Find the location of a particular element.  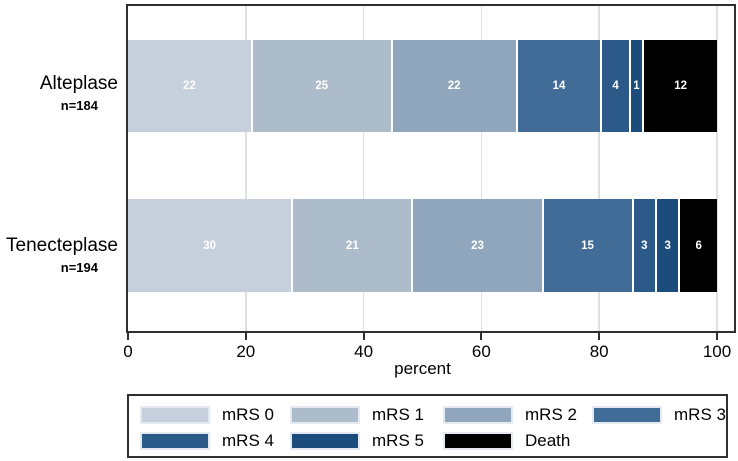

segment-tenecteplase-mrs-4: 3 is located at coordinates (644, 245).